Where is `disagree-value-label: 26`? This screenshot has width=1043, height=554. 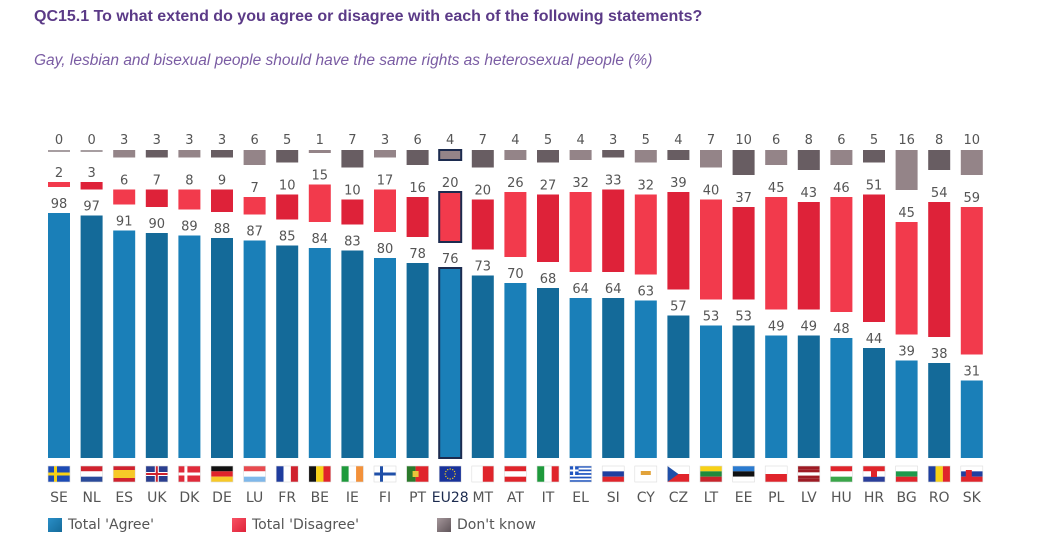
disagree-value-label: 26 is located at coordinates (515, 183).